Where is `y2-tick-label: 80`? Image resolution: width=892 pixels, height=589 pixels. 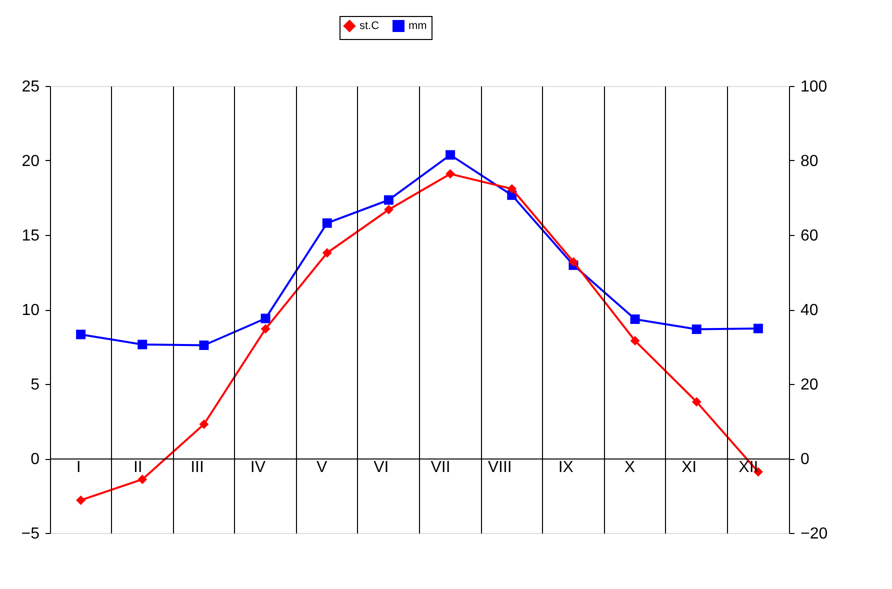 y2-tick-label: 80 is located at coordinates (809, 161).